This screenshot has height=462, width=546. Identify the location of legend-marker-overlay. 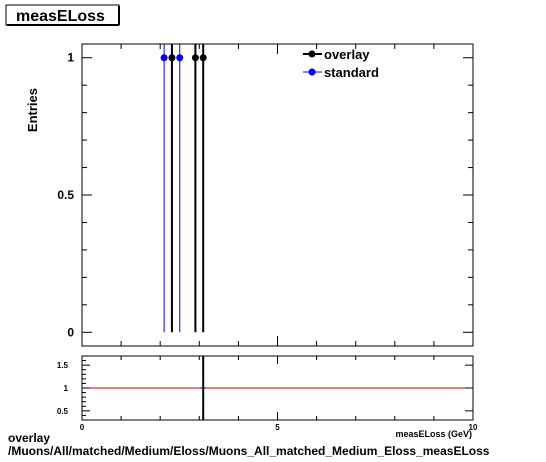
(312, 54).